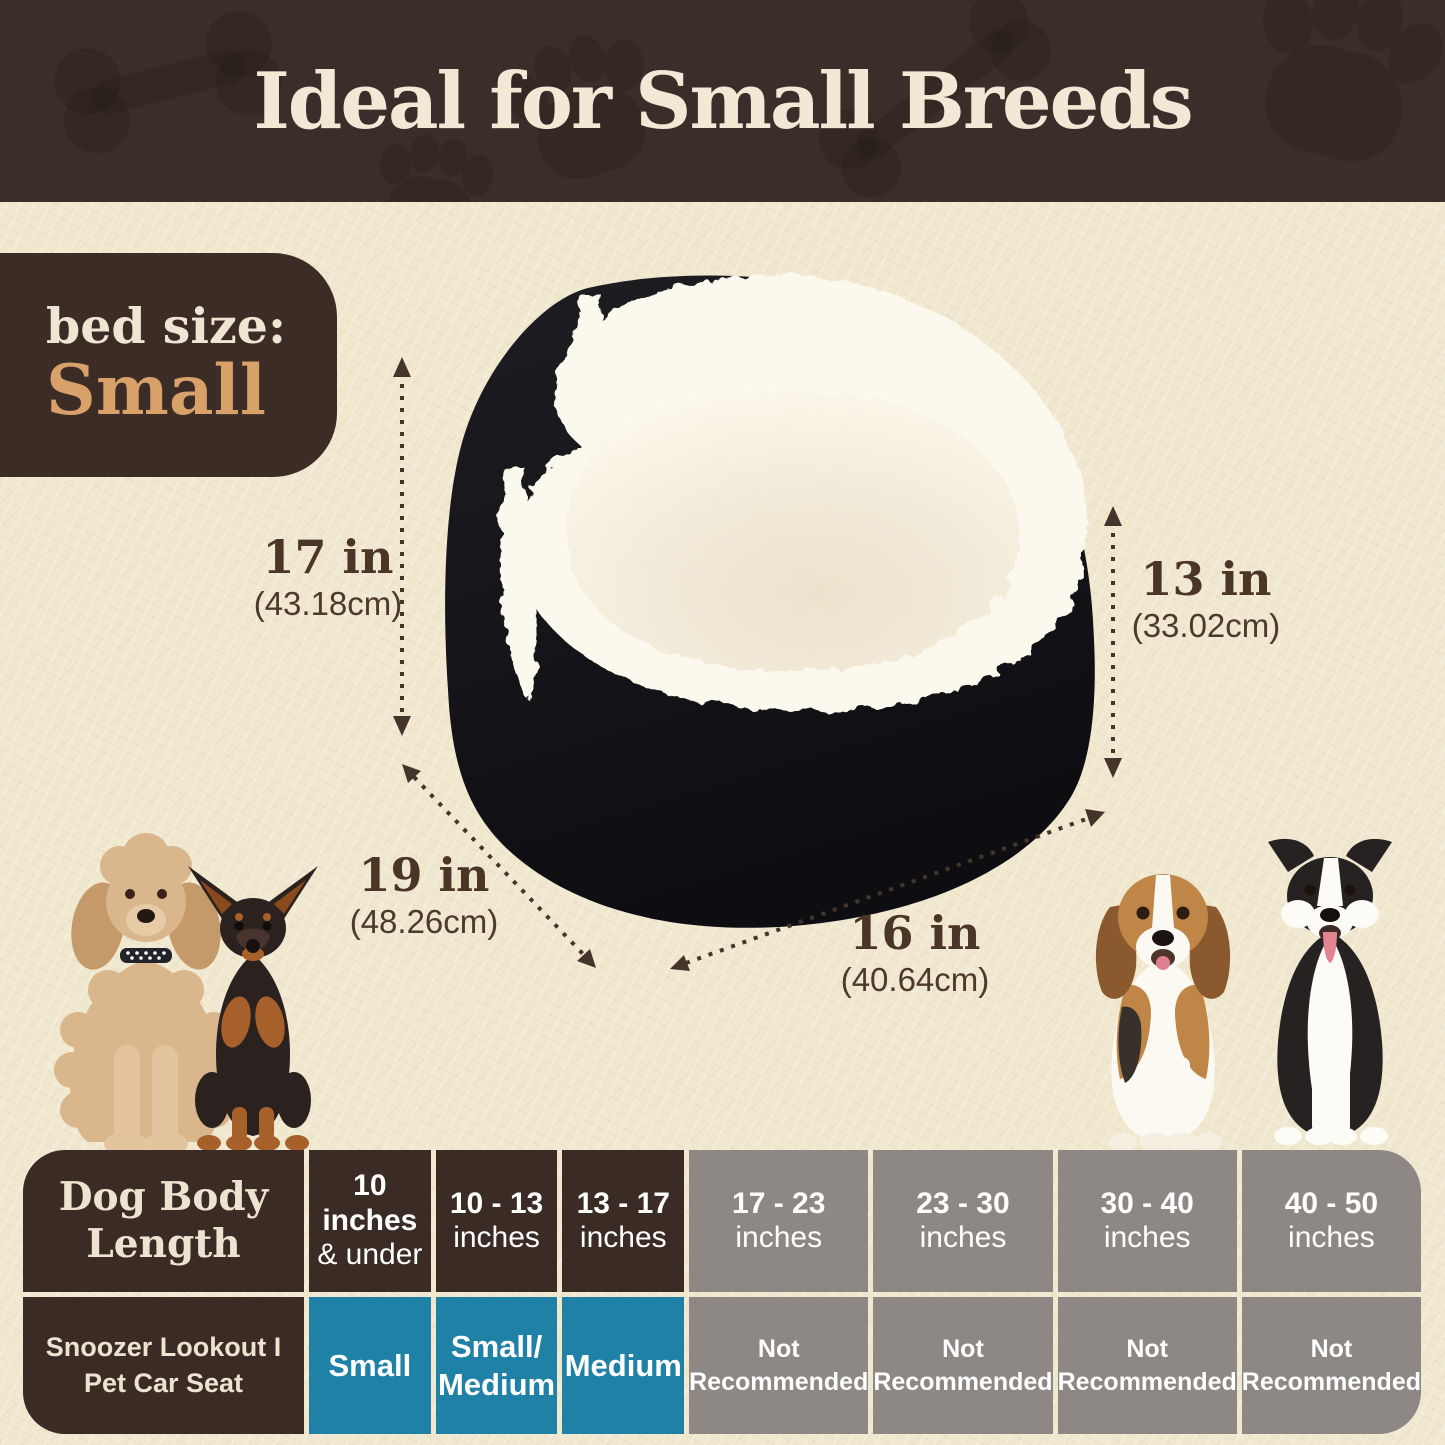  What do you see at coordinates (1163, 1012) in the screenshot?
I see `beagle-photo` at bounding box center [1163, 1012].